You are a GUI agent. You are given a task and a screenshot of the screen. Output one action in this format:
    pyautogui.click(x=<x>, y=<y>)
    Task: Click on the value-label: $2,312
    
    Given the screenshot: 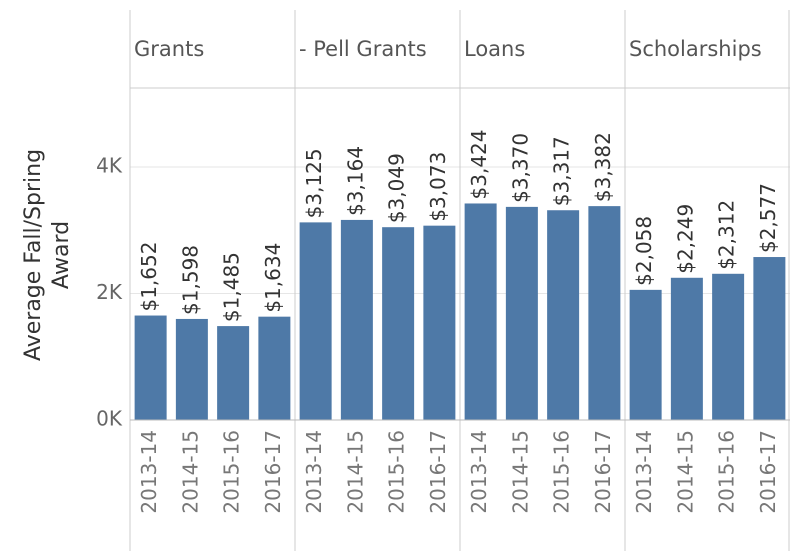 What is the action you would take?
    pyautogui.click(x=727, y=235)
    